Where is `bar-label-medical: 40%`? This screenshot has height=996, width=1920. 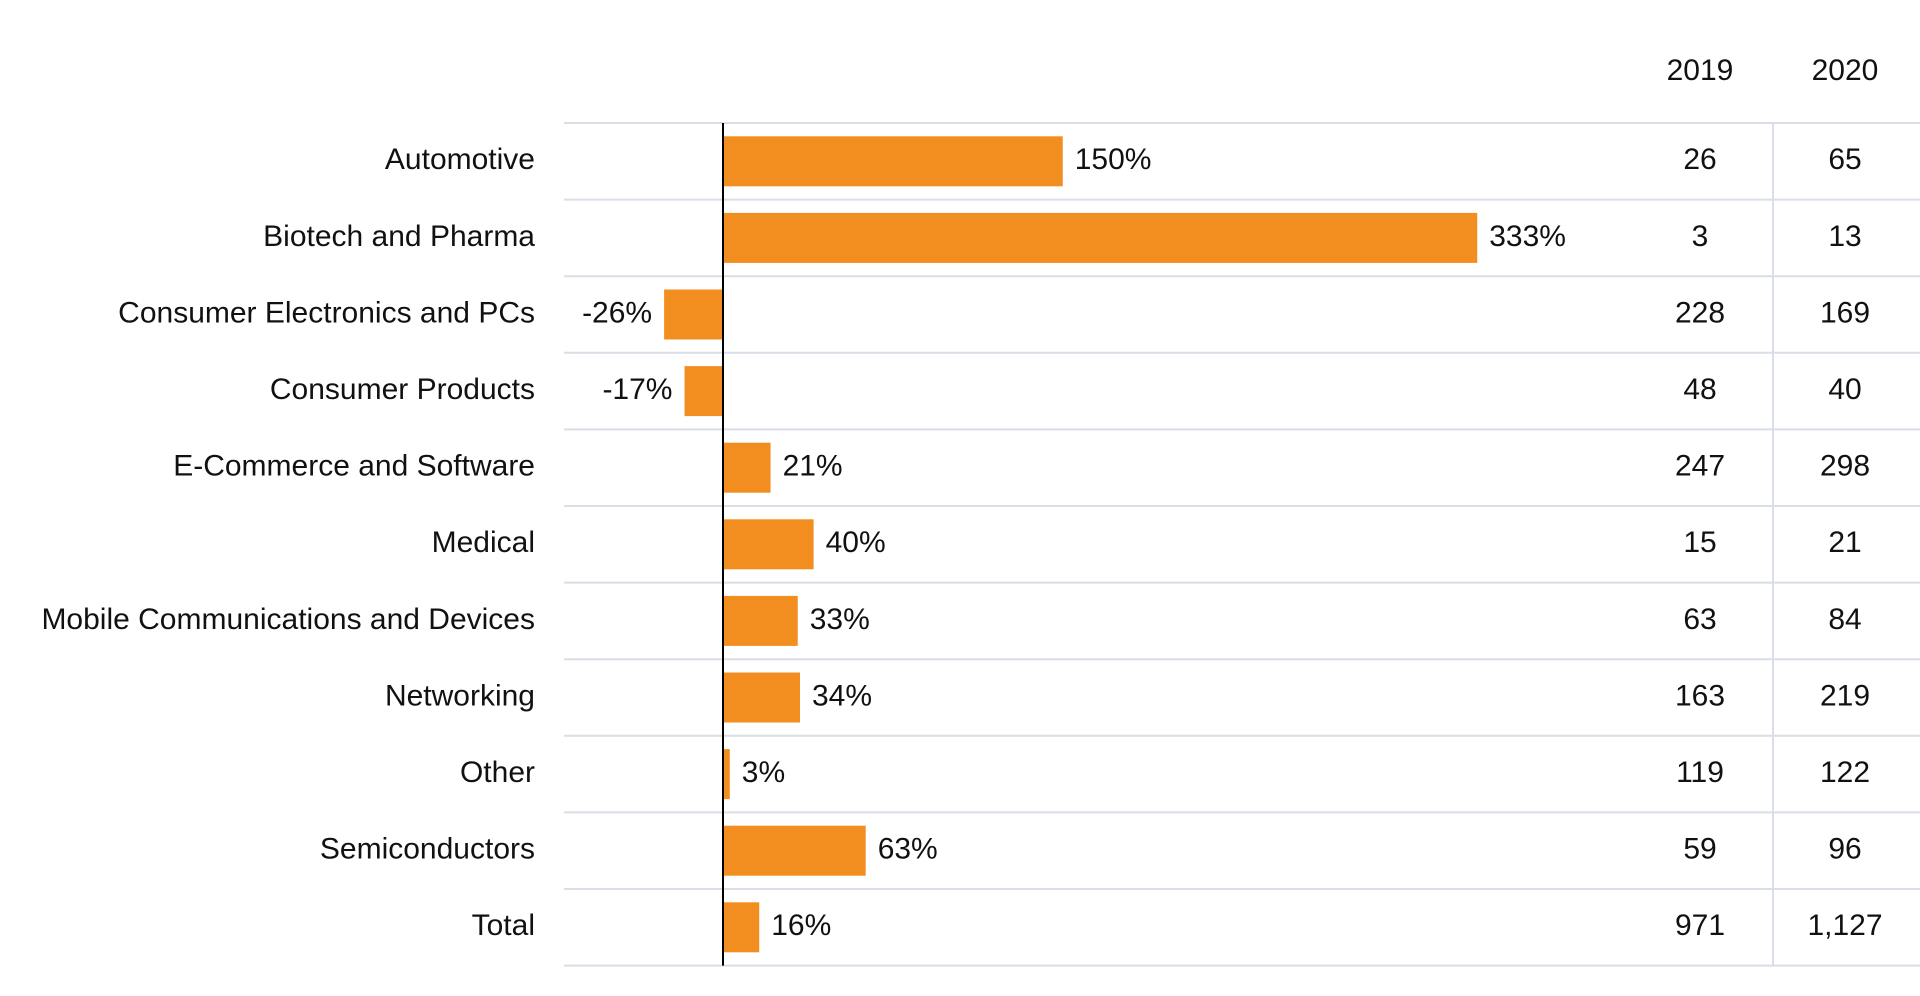 bar-label-medical: 40% is located at coordinates (856, 542).